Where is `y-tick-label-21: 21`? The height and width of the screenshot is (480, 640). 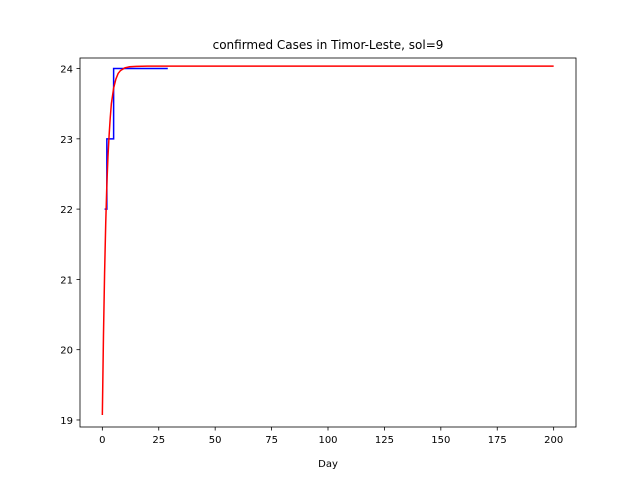
y-tick-label-21: 21 is located at coordinates (66, 280).